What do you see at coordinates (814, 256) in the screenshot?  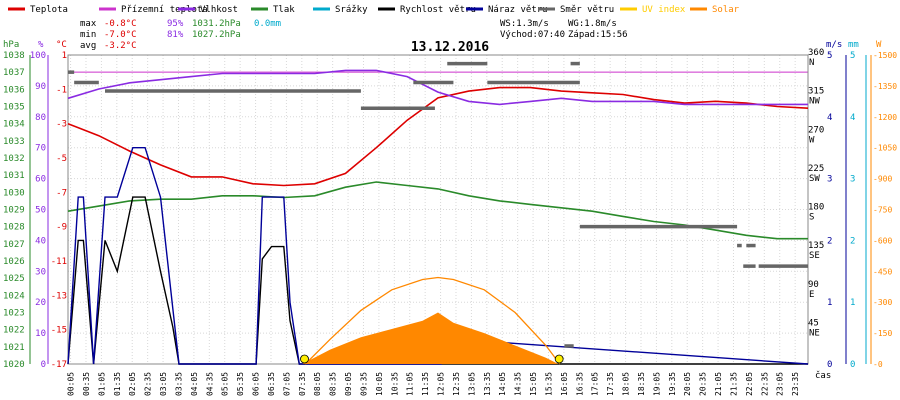 I see `direction-compass-label: SE` at bounding box center [814, 256].